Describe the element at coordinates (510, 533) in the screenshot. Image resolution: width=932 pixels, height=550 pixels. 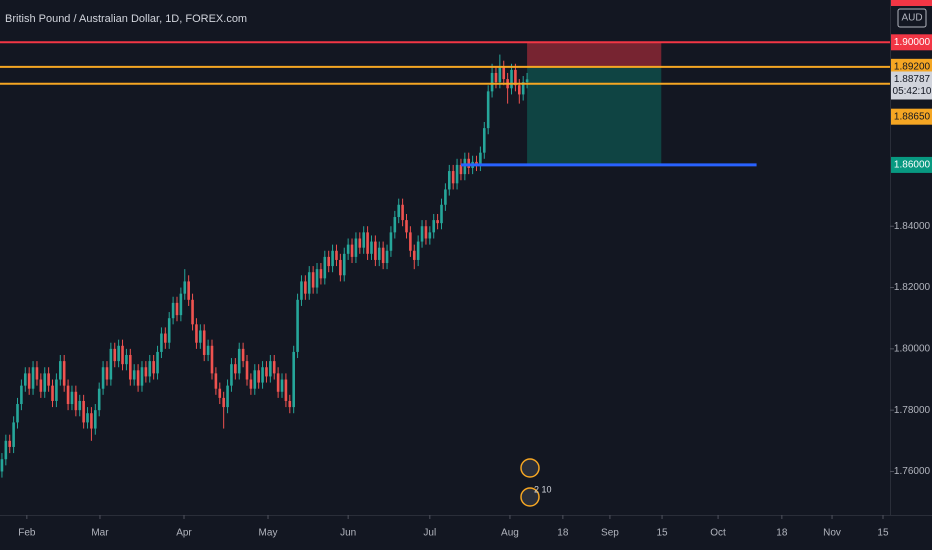
I see `x-tick-label: Aug` at that location.